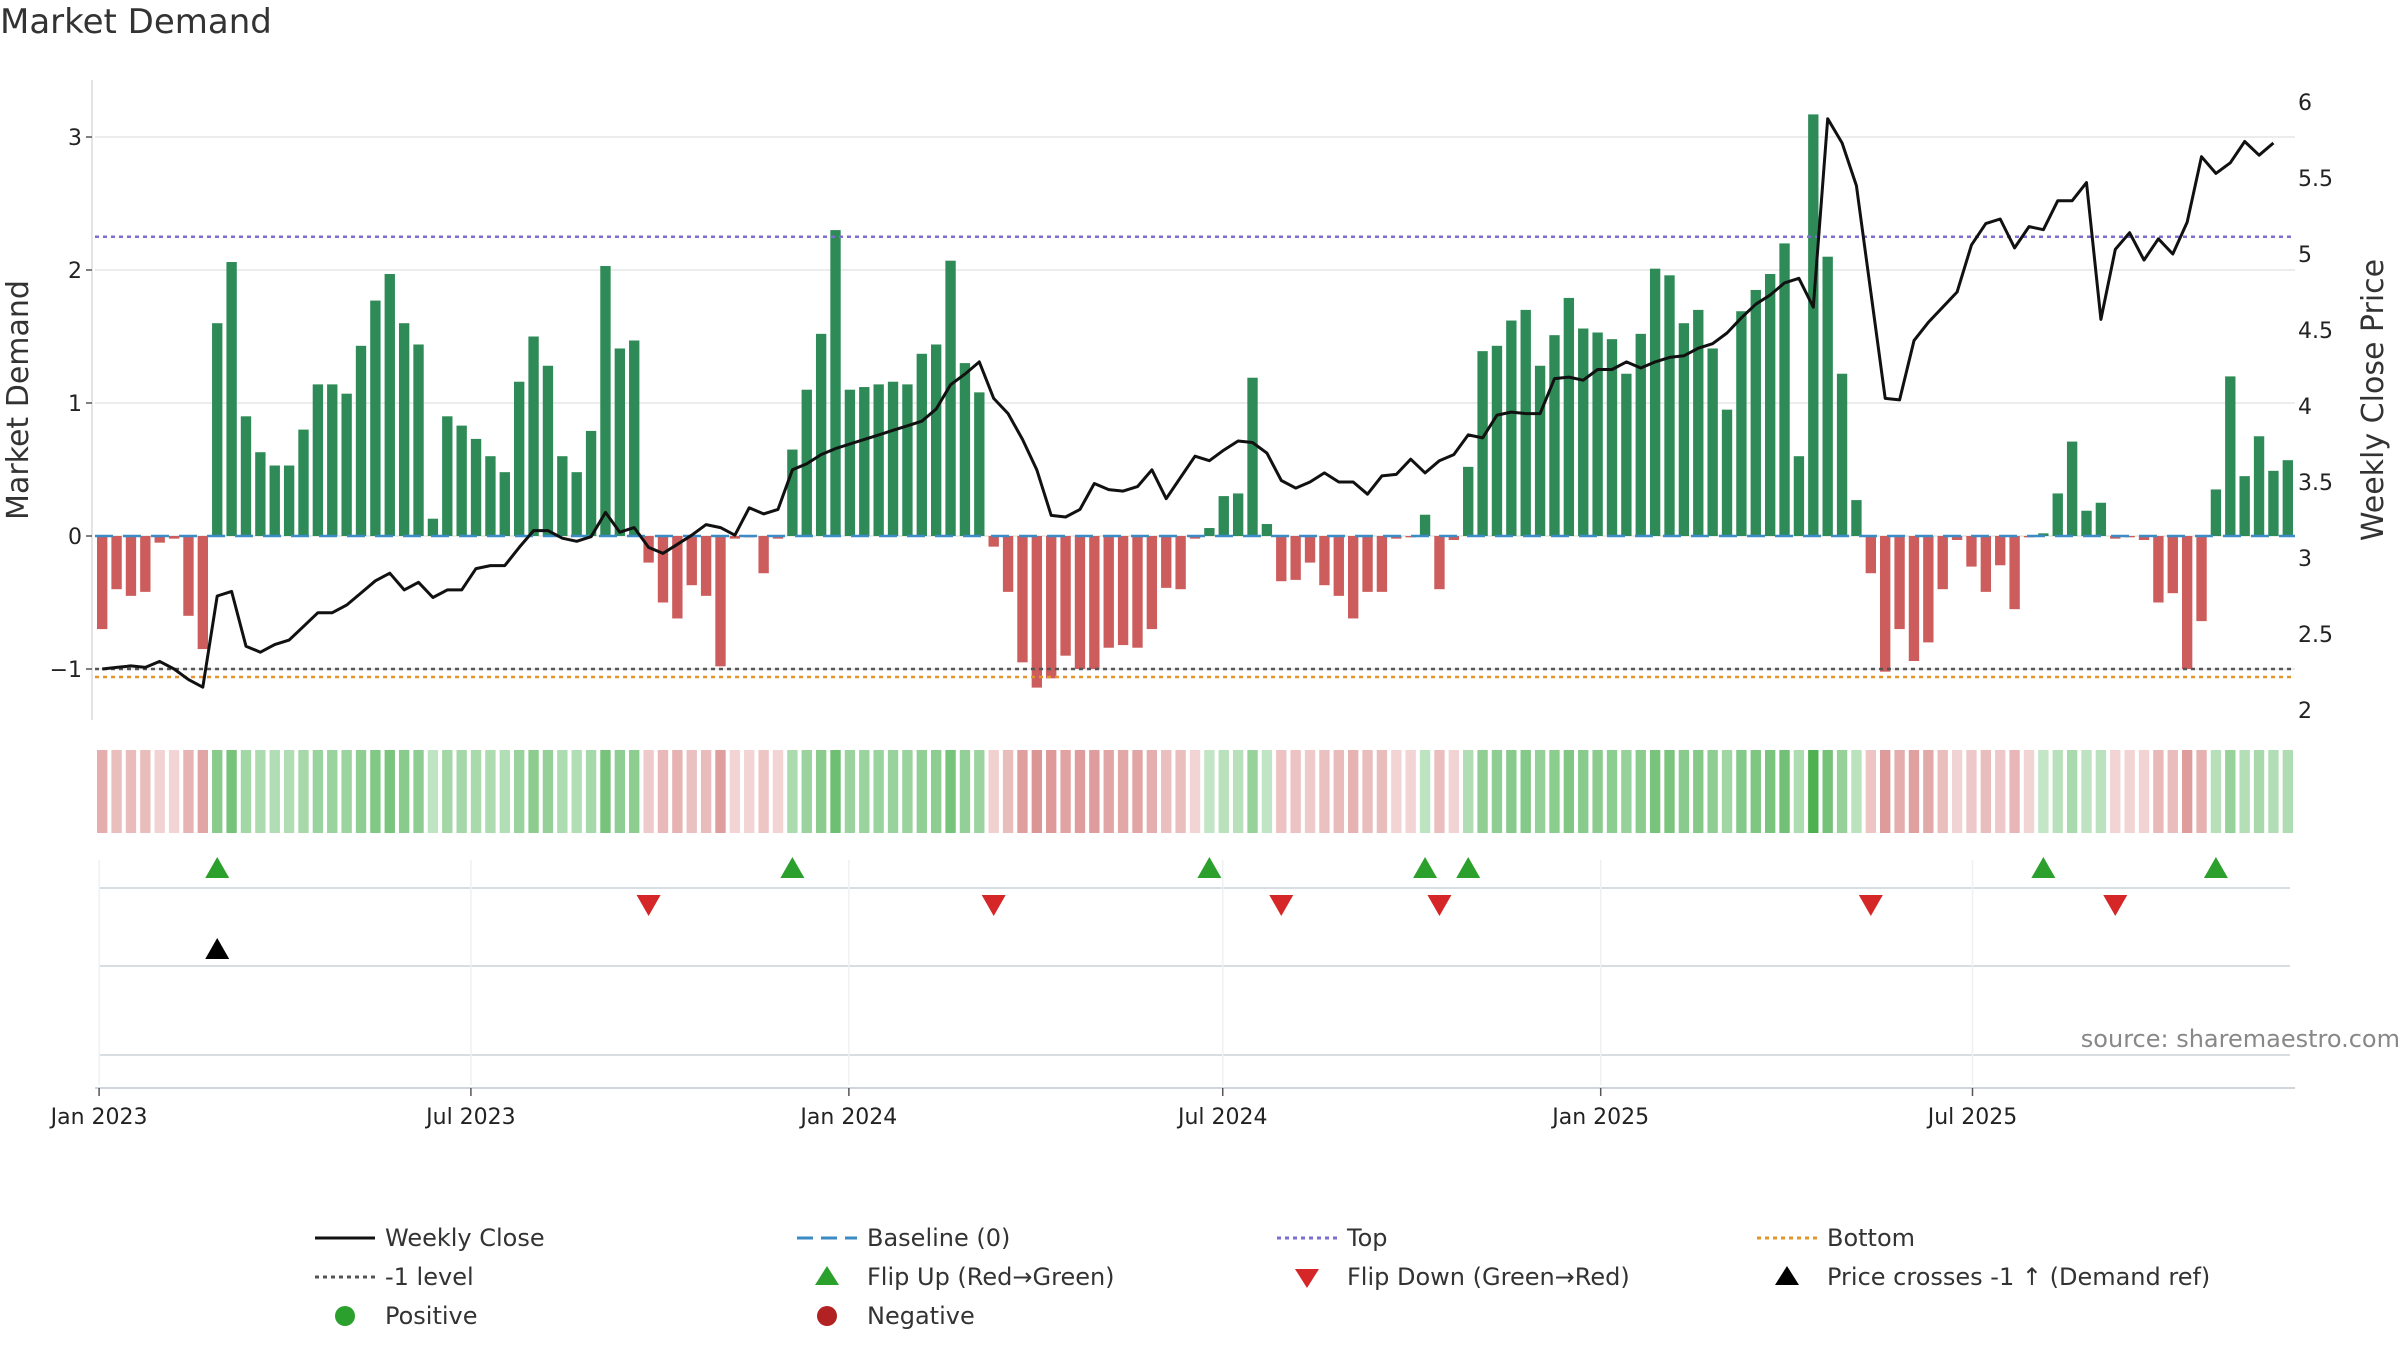 The height and width of the screenshot is (1350, 2400). I want to click on legend-label: Bottom, so click(1871, 1238).